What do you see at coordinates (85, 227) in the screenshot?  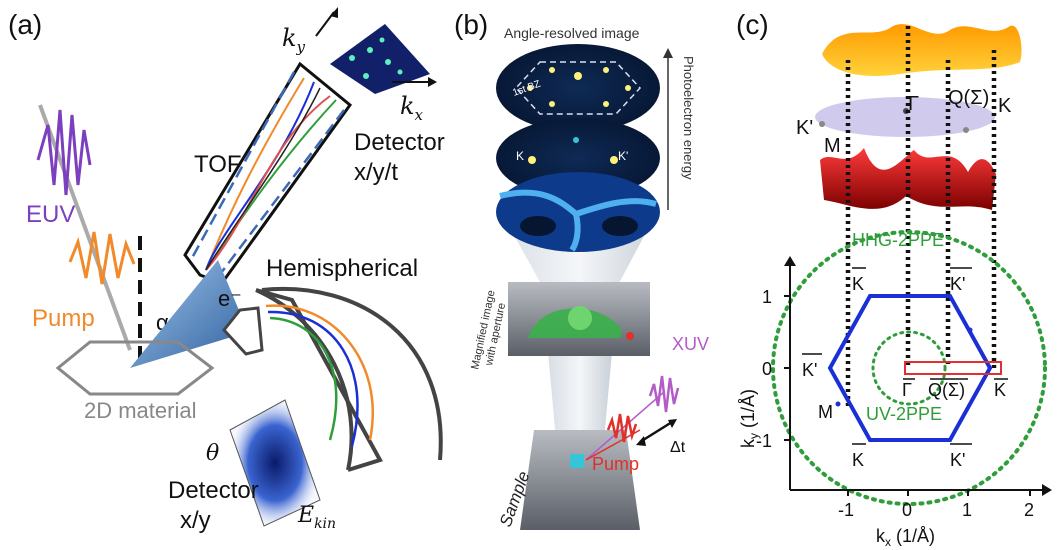 I see `beam-line` at bounding box center [85, 227].